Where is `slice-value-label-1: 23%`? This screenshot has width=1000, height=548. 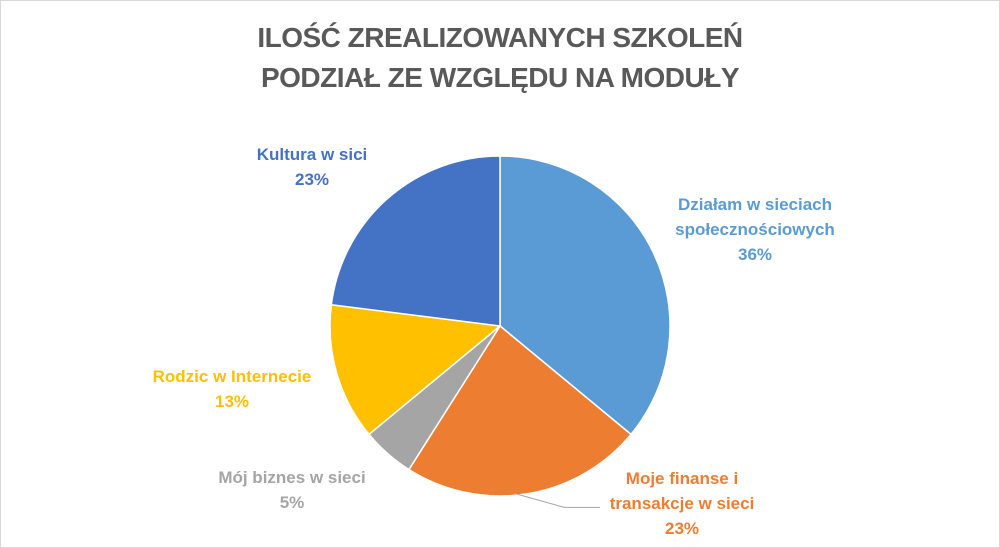 slice-value-label-1: 23% is located at coordinates (682, 528).